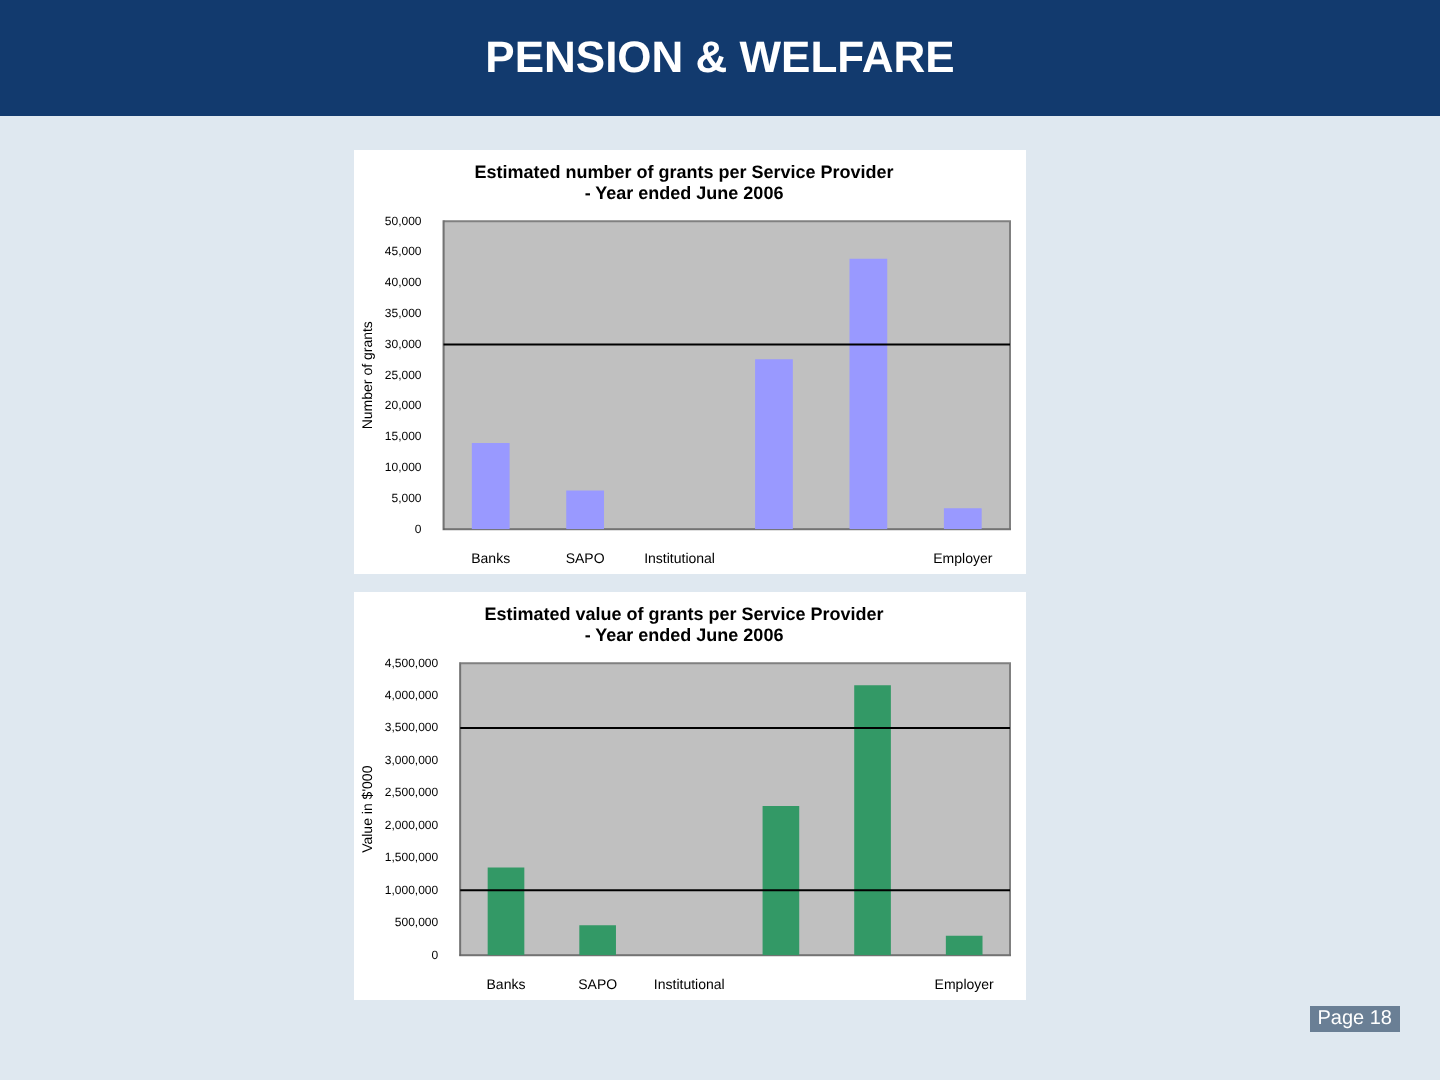  Describe the element at coordinates (1354, 1019) in the screenshot. I see `text: Page 18` at that location.